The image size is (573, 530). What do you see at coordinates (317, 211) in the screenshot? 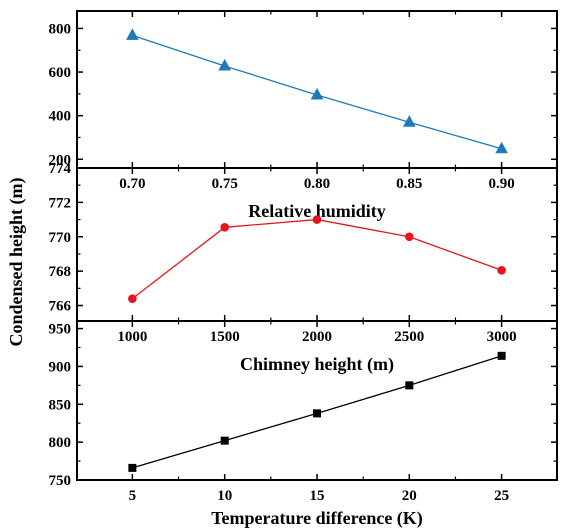
I see `humidity-x-axis-title: Relative humidity` at bounding box center [317, 211].